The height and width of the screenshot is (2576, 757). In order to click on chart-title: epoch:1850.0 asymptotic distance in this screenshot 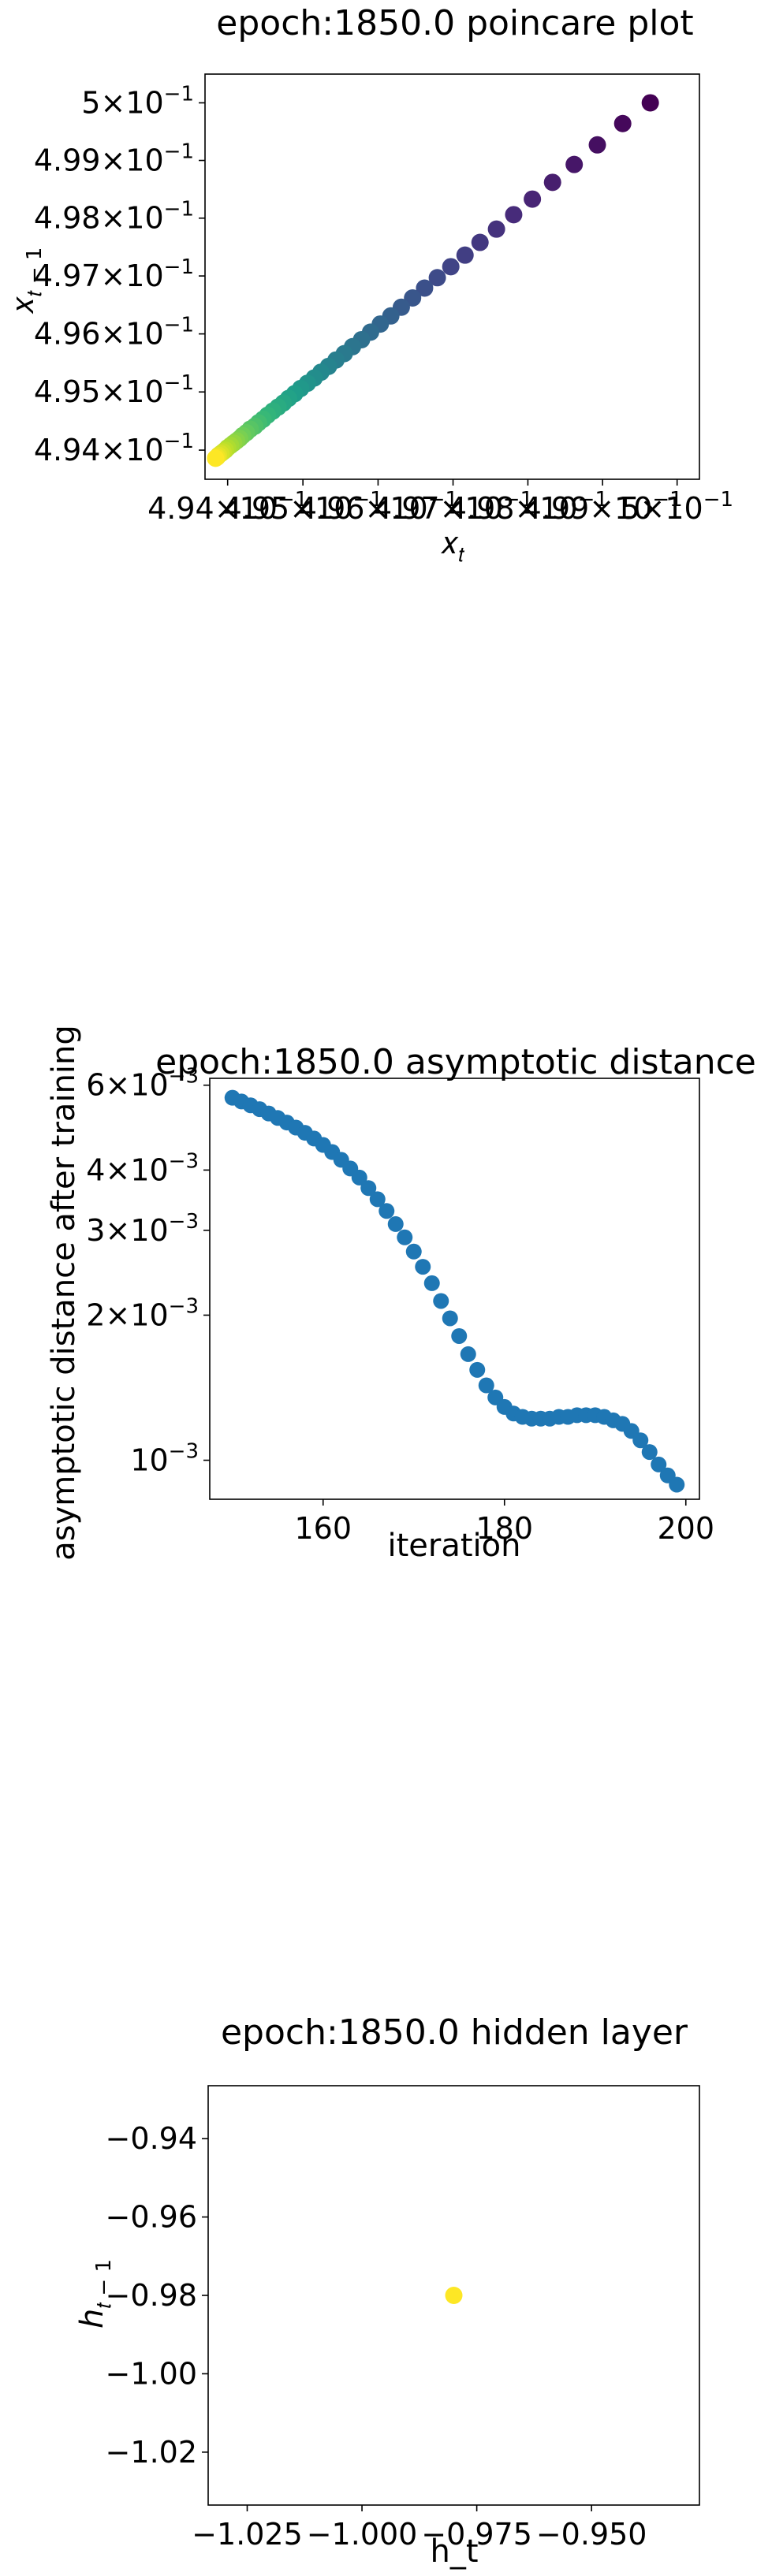, I will do `click(456, 1062)`.